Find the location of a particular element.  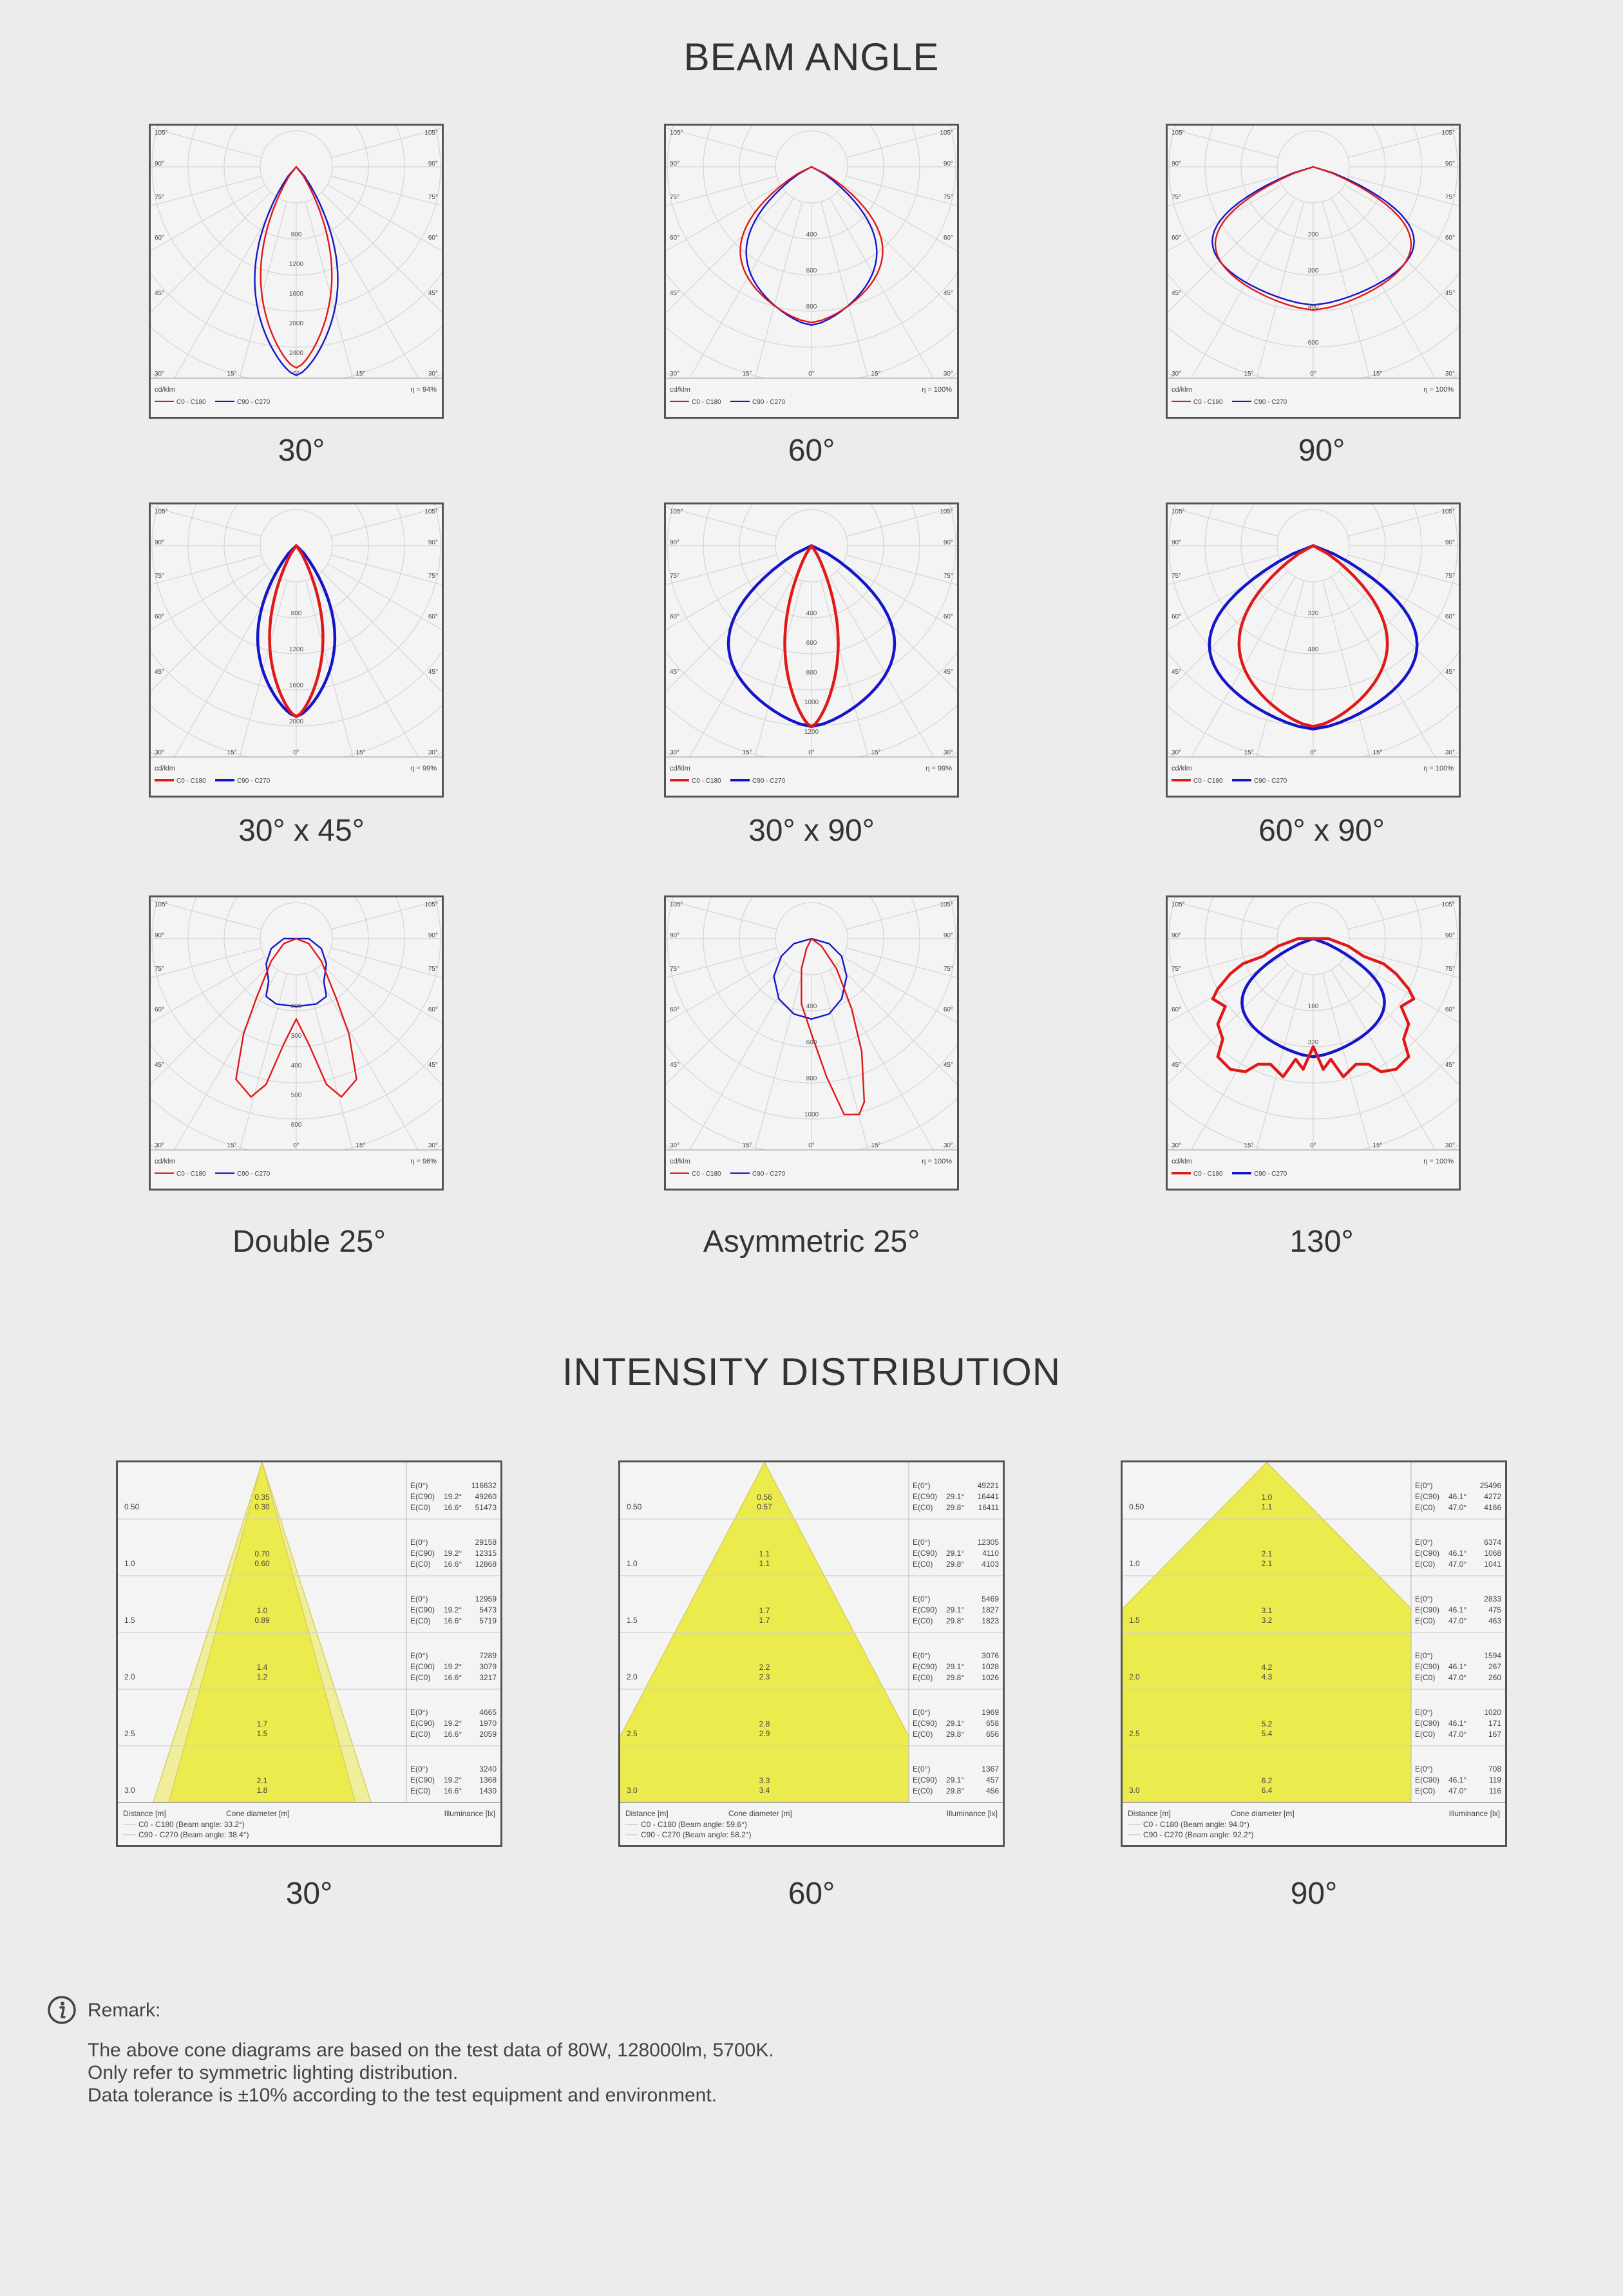

caption-60x90: 60° x 90° is located at coordinates (1321, 831).